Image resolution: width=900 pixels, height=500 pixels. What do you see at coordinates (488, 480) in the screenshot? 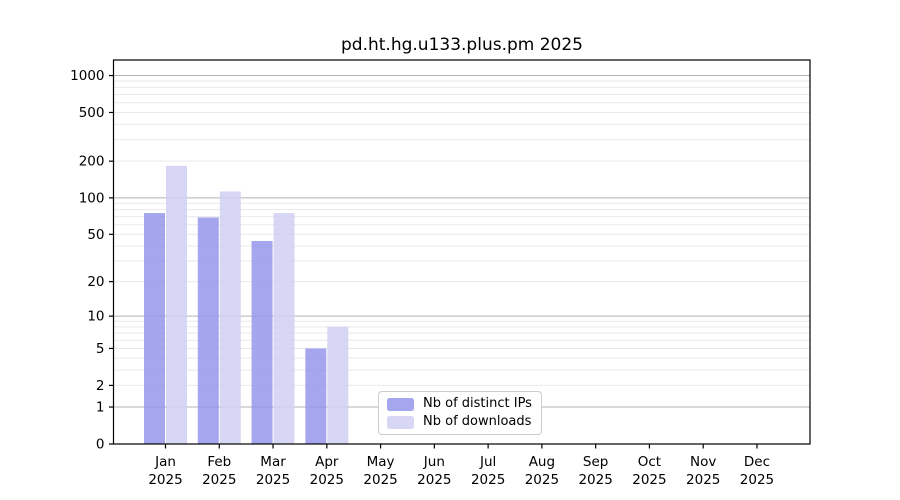
I see `x-tick-label-year-jul: 2025` at bounding box center [488, 480].